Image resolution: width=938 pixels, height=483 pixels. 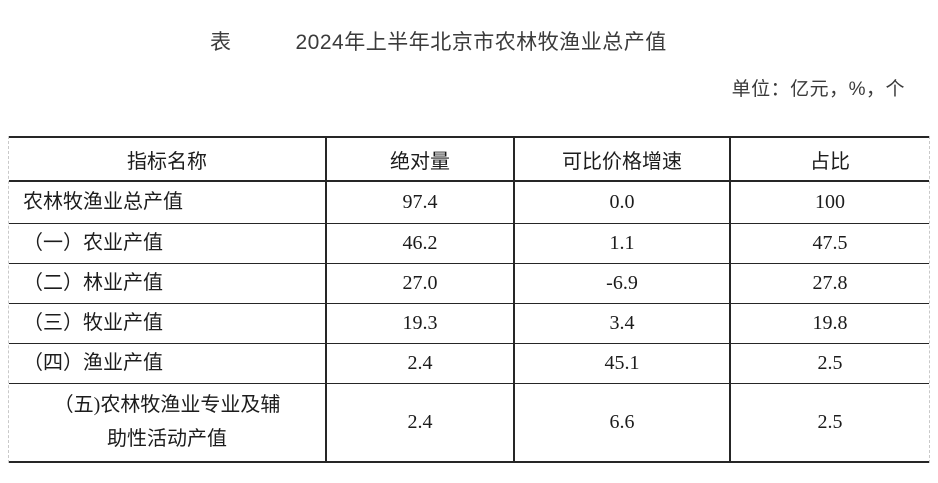 What do you see at coordinates (621, 202) in the screenshot?
I see `growth-cell: 0.0` at bounding box center [621, 202].